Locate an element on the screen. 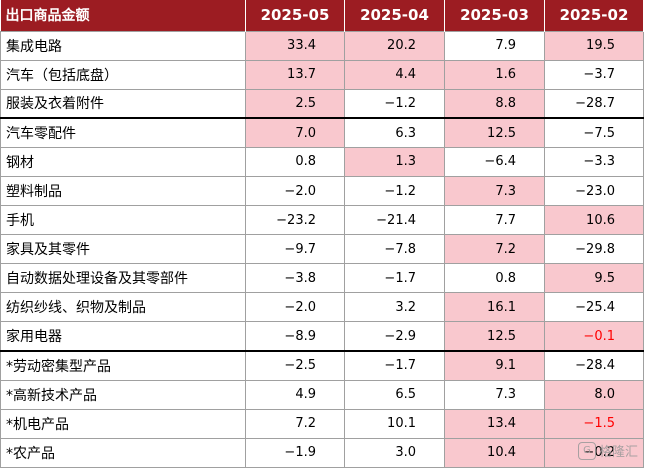  table-row: 家用电器 −8.9 −2.9 12.5 −0.1 is located at coordinates (322, 336).